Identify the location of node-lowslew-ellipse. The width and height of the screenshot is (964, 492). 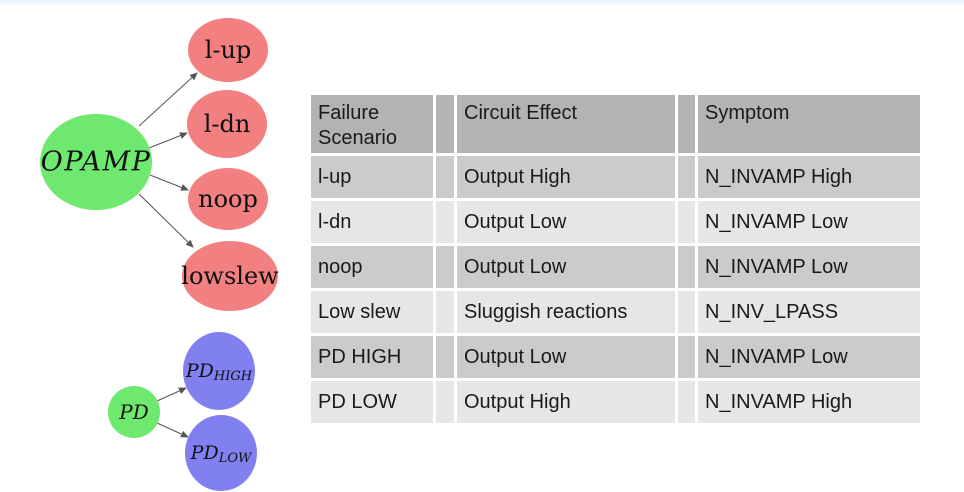
(230, 276).